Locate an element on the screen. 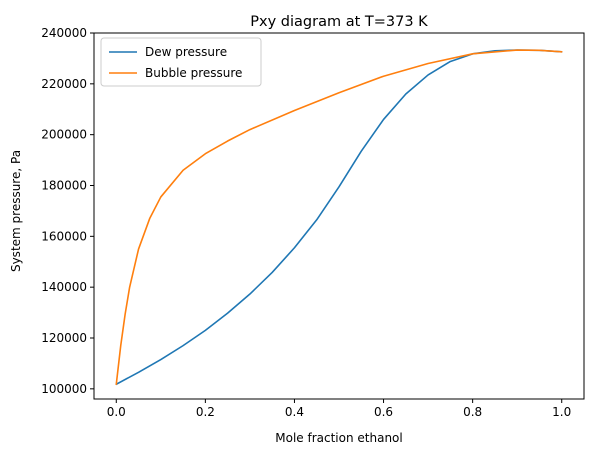  legend-entry: Dew pressure is located at coordinates (186, 52).